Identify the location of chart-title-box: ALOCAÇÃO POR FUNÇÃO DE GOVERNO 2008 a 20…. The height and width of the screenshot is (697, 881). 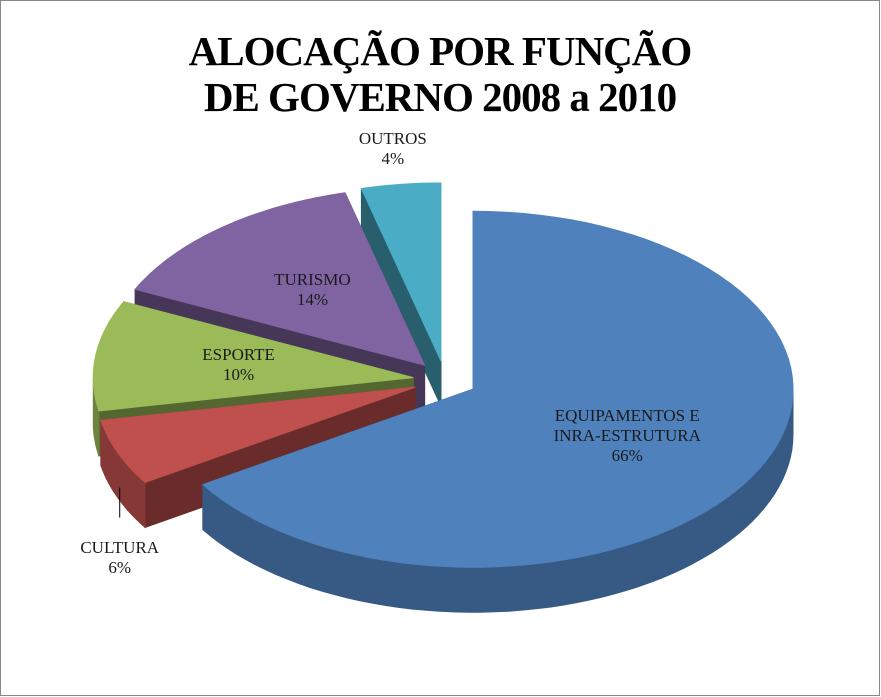
(440, 74).